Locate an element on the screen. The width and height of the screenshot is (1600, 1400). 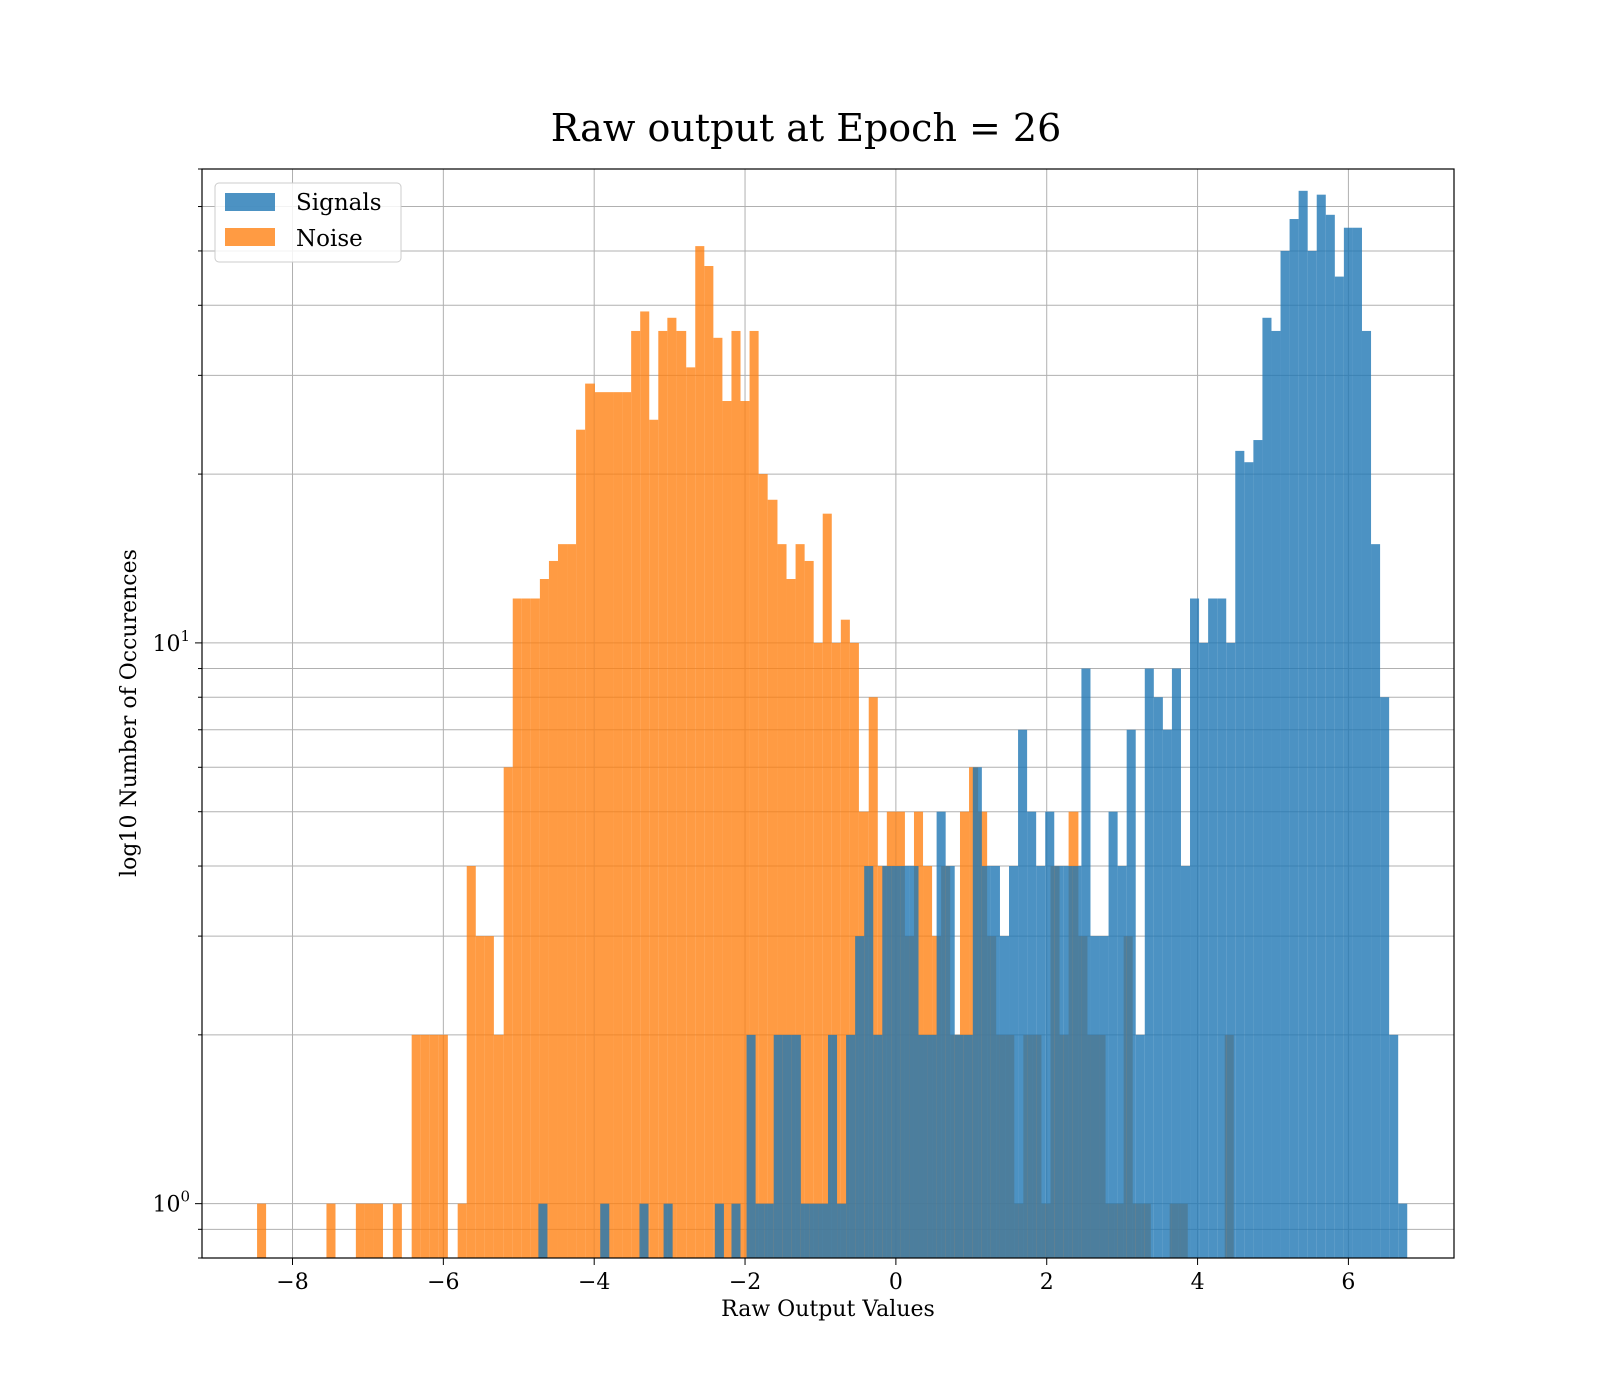
y-tick-label: 10¹ is located at coordinates (171, 642).